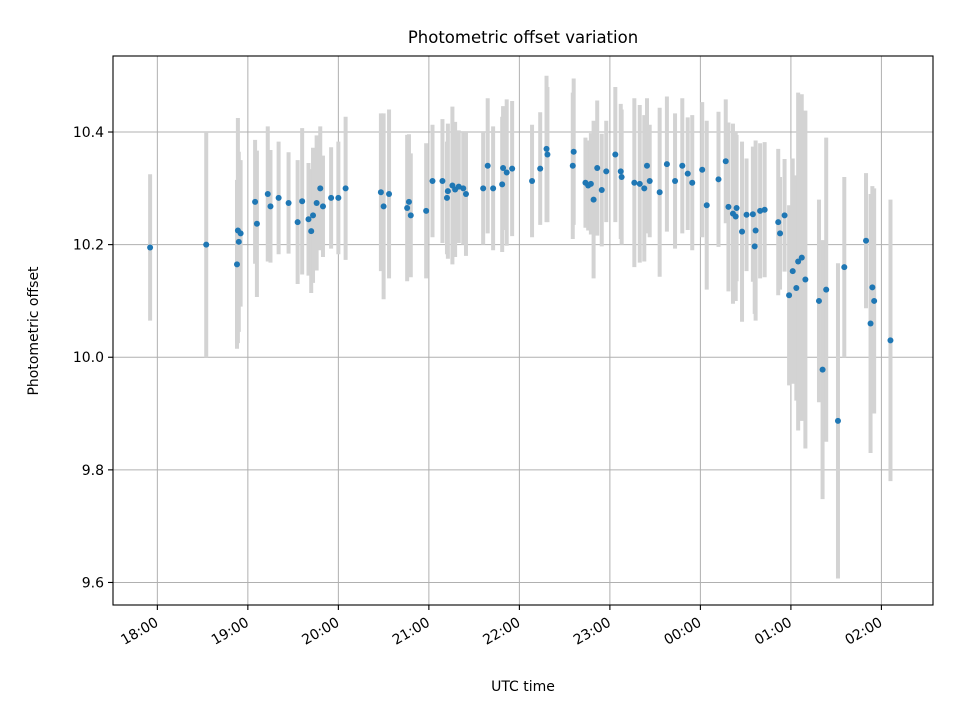 The image size is (960, 720). Describe the element at coordinates (523, 687) in the screenshot. I see `x-axis-label: UTC time` at that location.